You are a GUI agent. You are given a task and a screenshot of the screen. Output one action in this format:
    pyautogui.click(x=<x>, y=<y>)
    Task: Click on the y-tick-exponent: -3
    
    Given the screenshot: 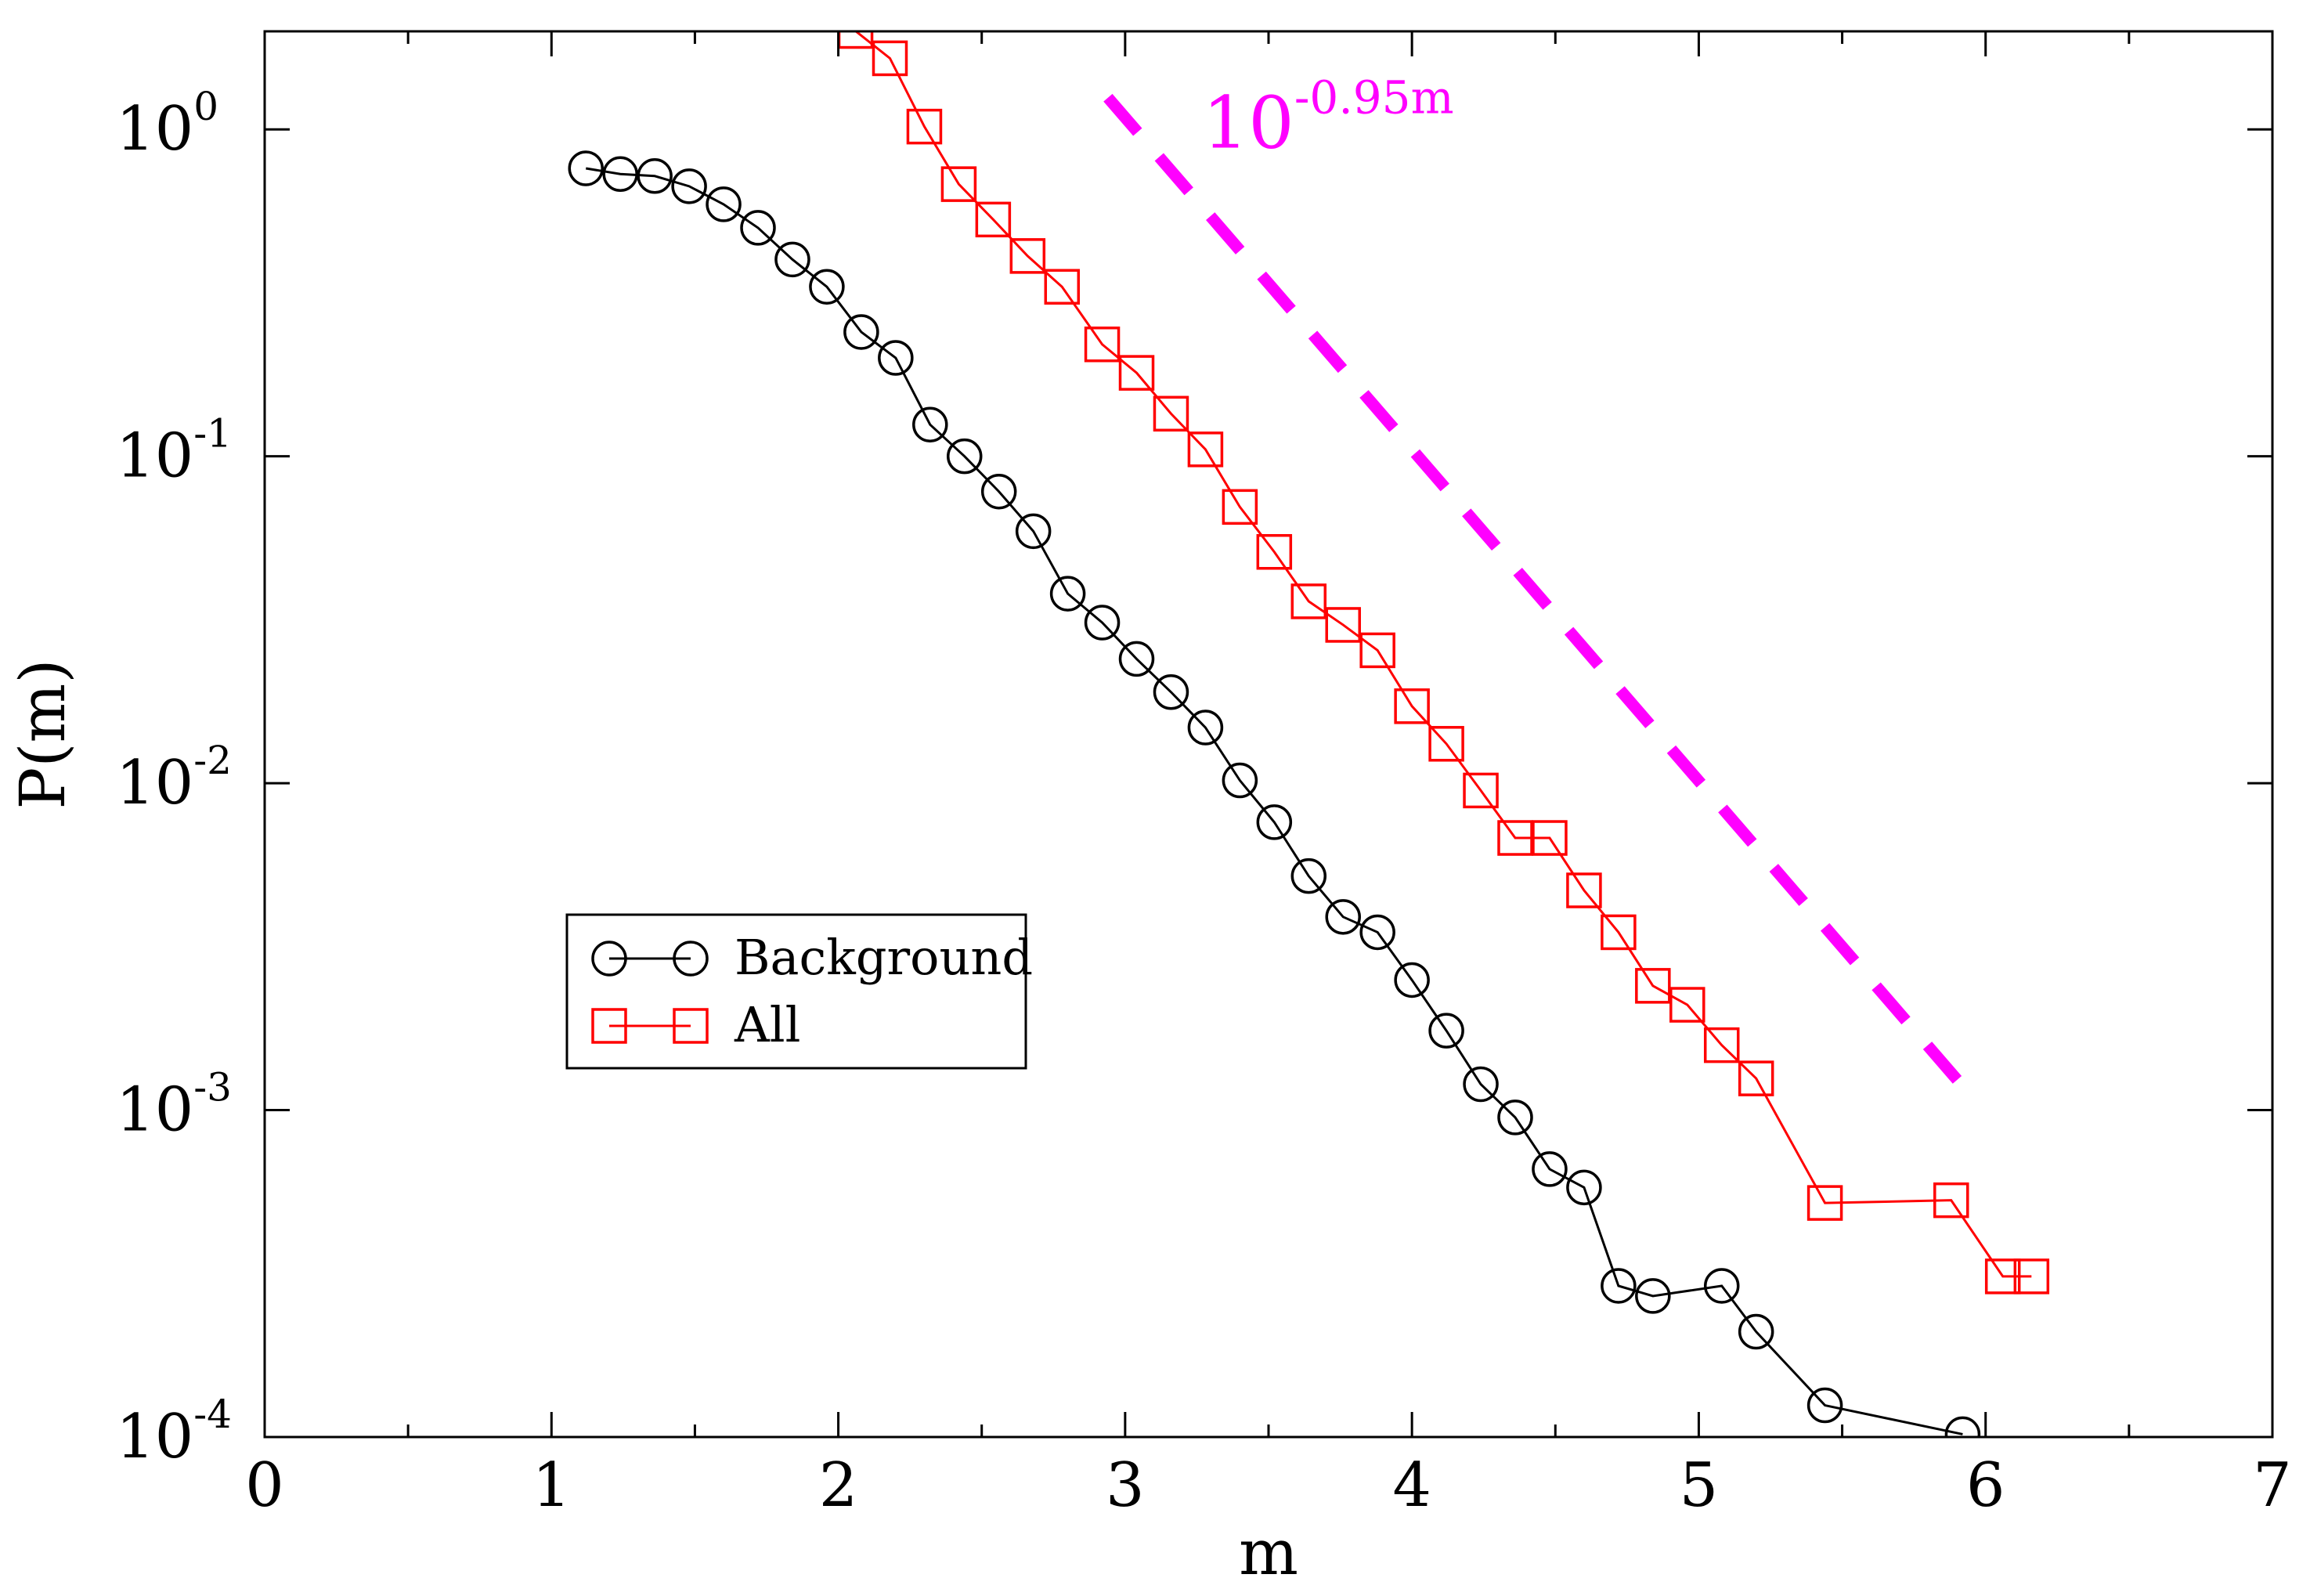 What is the action you would take?
    pyautogui.click(x=212, y=1088)
    